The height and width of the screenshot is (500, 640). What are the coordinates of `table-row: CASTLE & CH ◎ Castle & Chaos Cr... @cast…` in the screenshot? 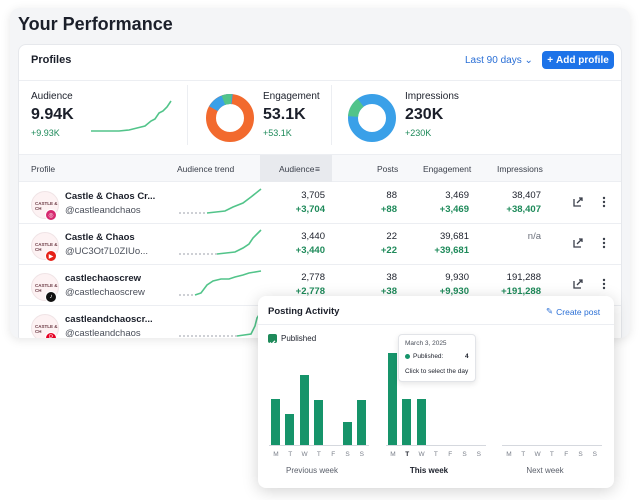 It's located at (320, 203).